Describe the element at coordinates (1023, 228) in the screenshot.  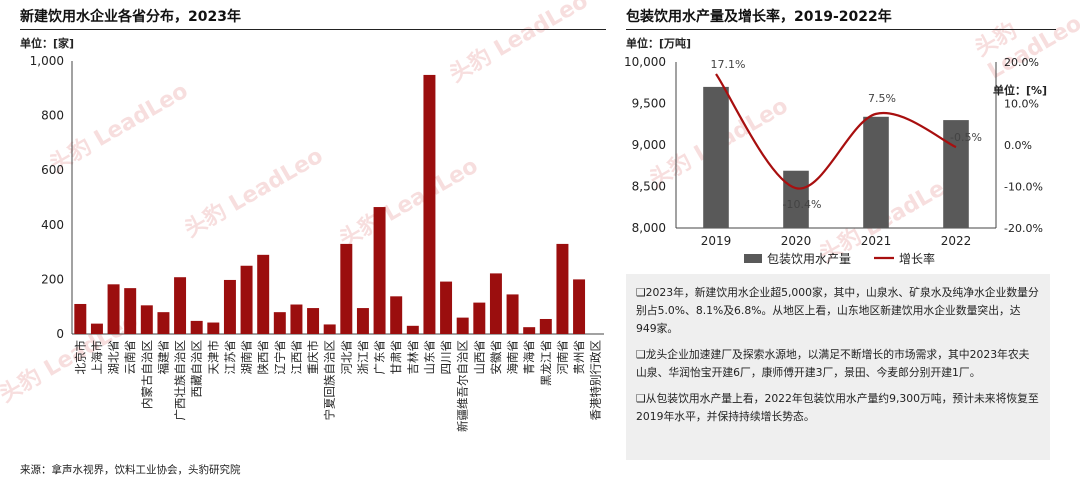
I see `right-y-tick-label: -20.0%` at that location.